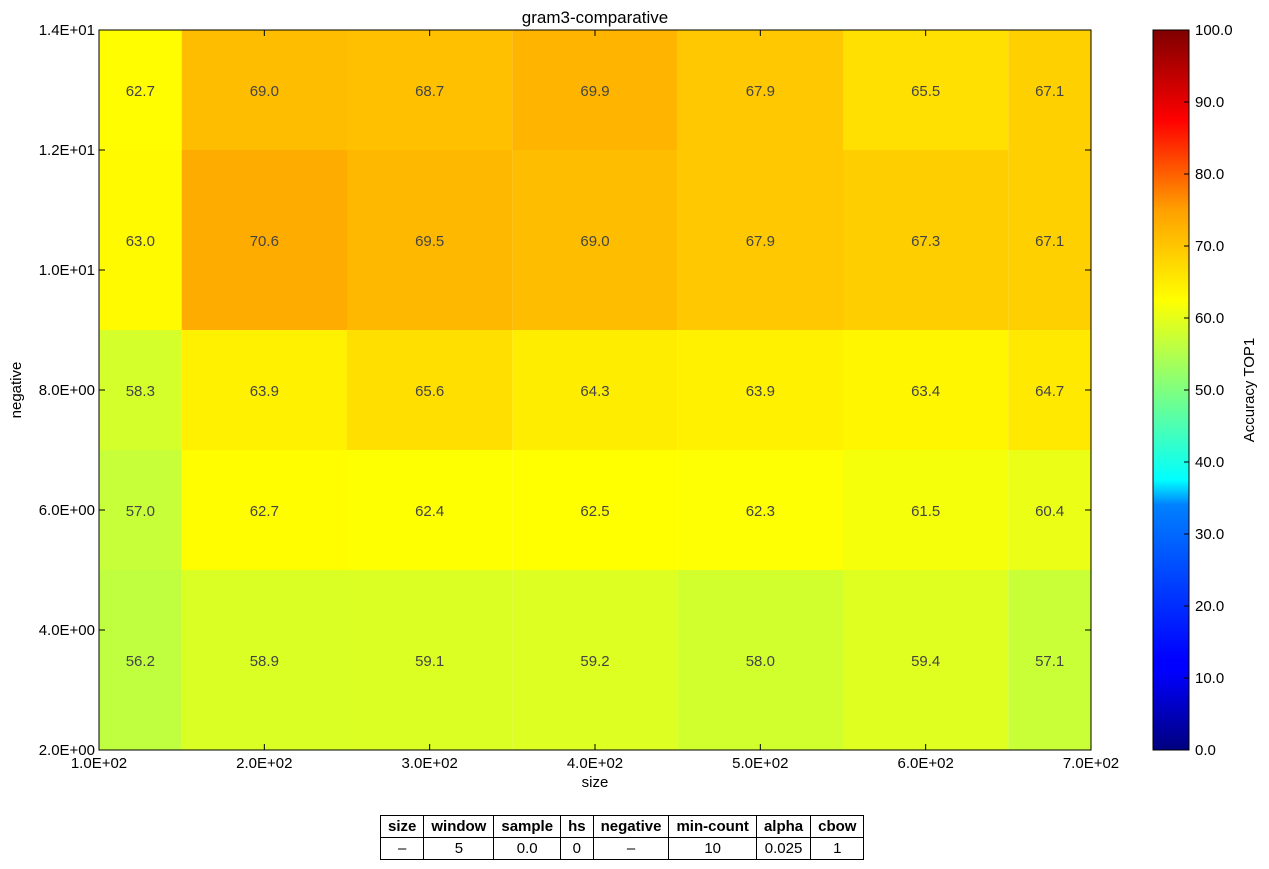 Image resolution: width=1269 pixels, height=869 pixels. I want to click on cell-value-label: 56.2, so click(140, 661).